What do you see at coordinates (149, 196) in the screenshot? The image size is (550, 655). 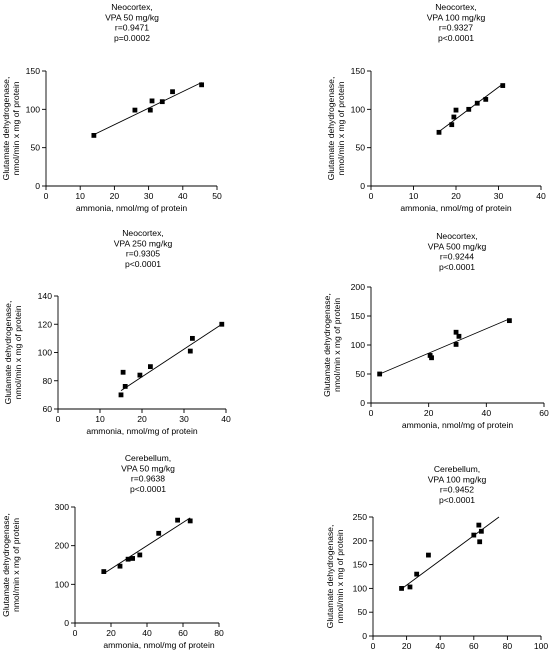 I see `x-tick-label: 30` at bounding box center [149, 196].